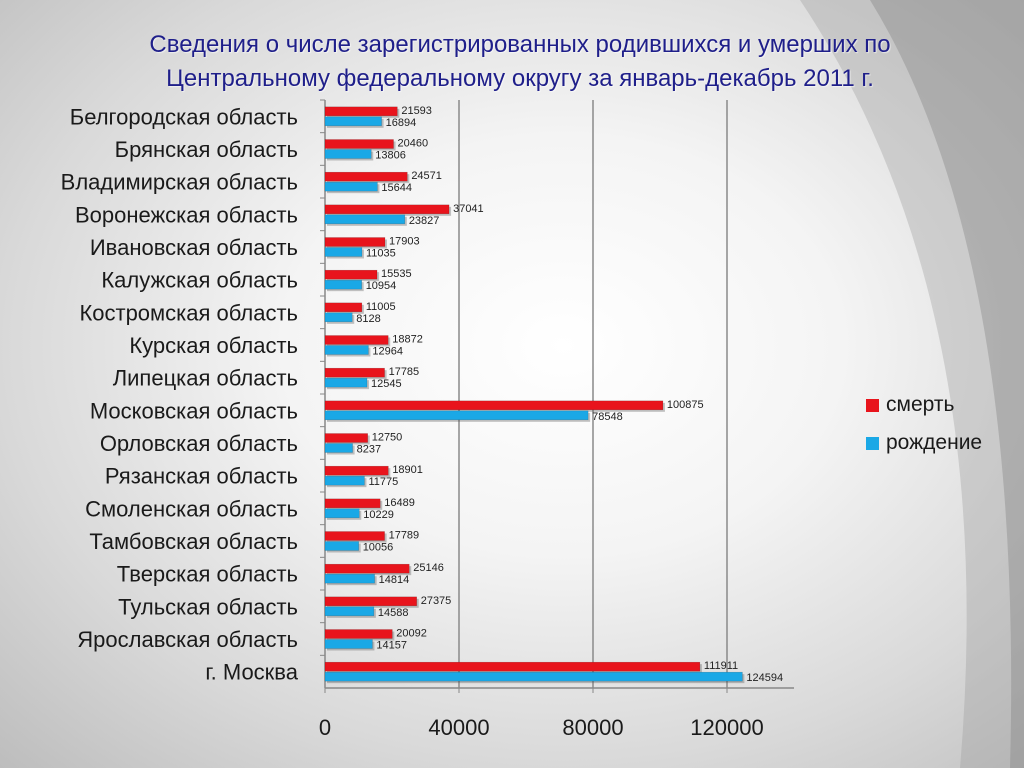  Describe the element at coordinates (187, 639) in the screenshot. I see `category-label: Ярославская область` at that location.